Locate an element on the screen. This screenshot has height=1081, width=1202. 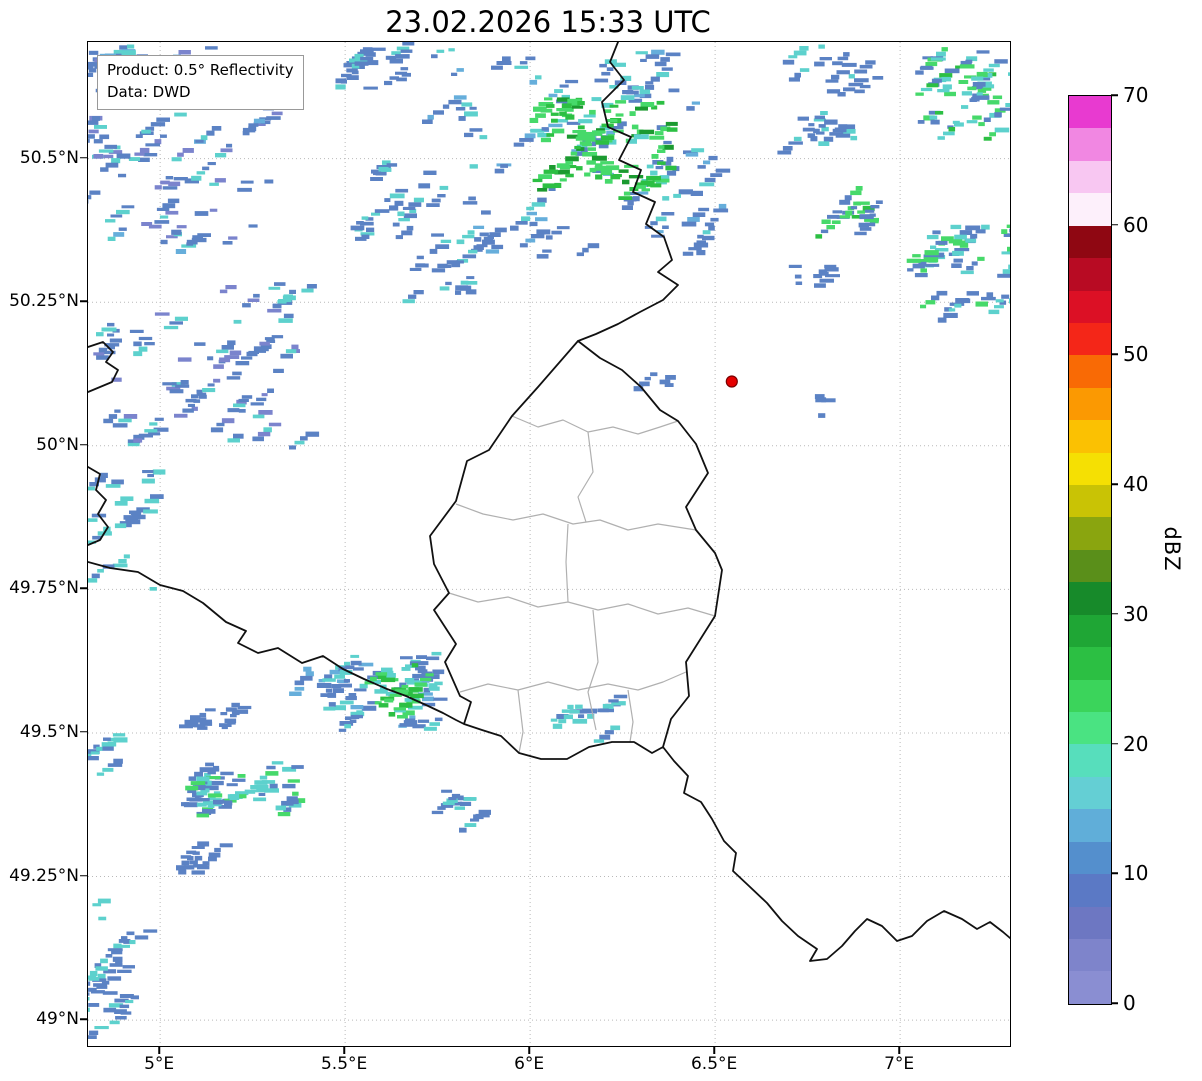
colorbar-tick-label: 60 is located at coordinates (1136, 224).